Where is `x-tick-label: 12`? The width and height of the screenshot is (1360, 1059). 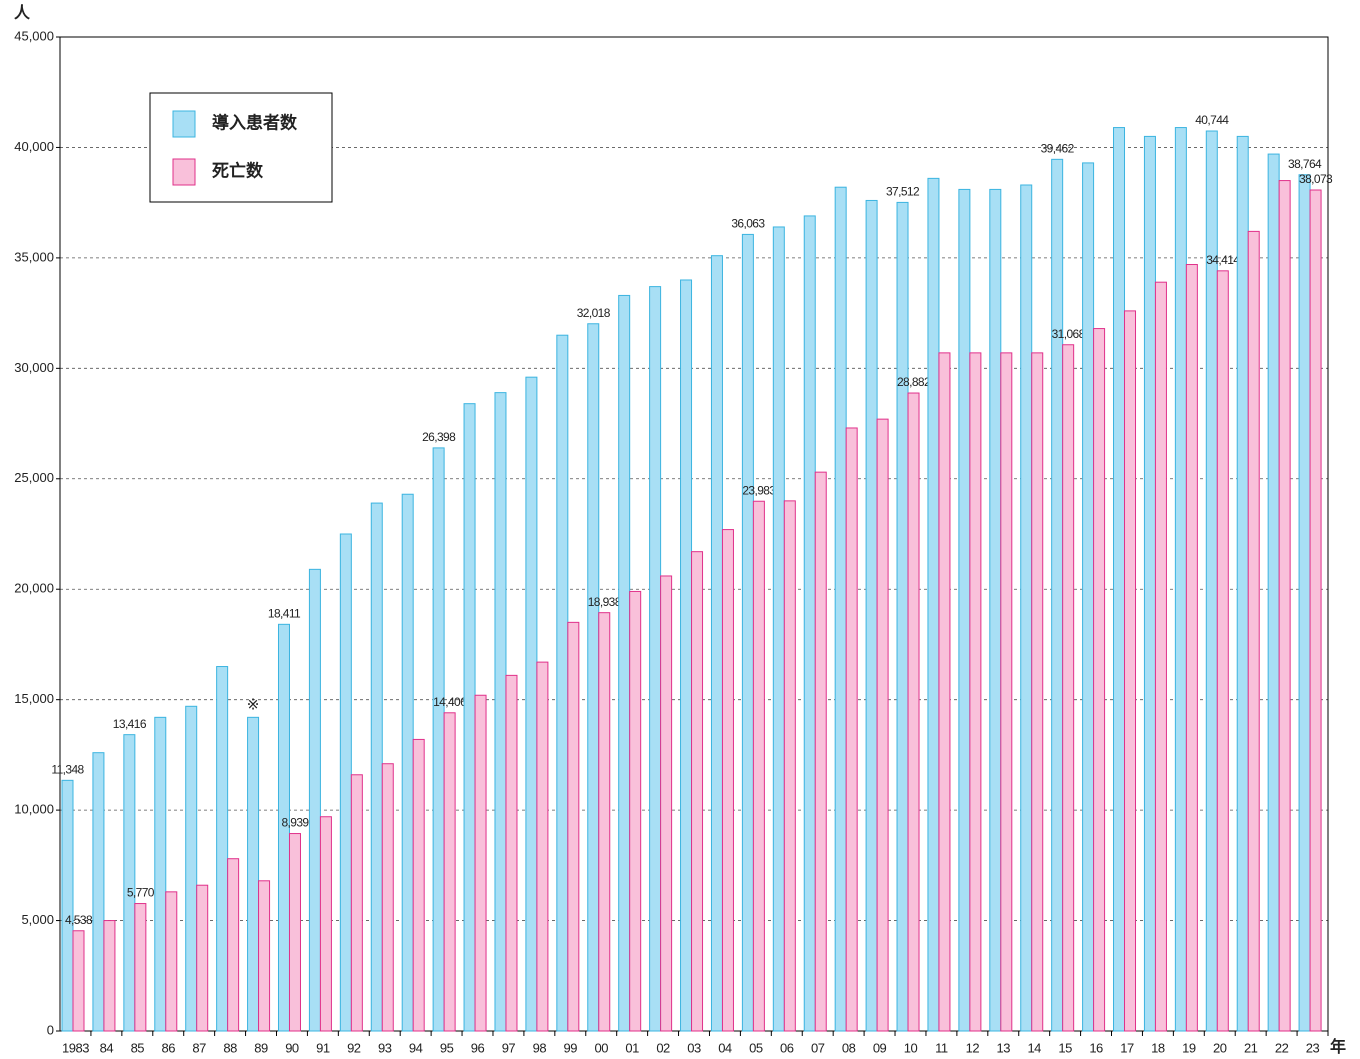 x-tick-label: 12 is located at coordinates (973, 1047).